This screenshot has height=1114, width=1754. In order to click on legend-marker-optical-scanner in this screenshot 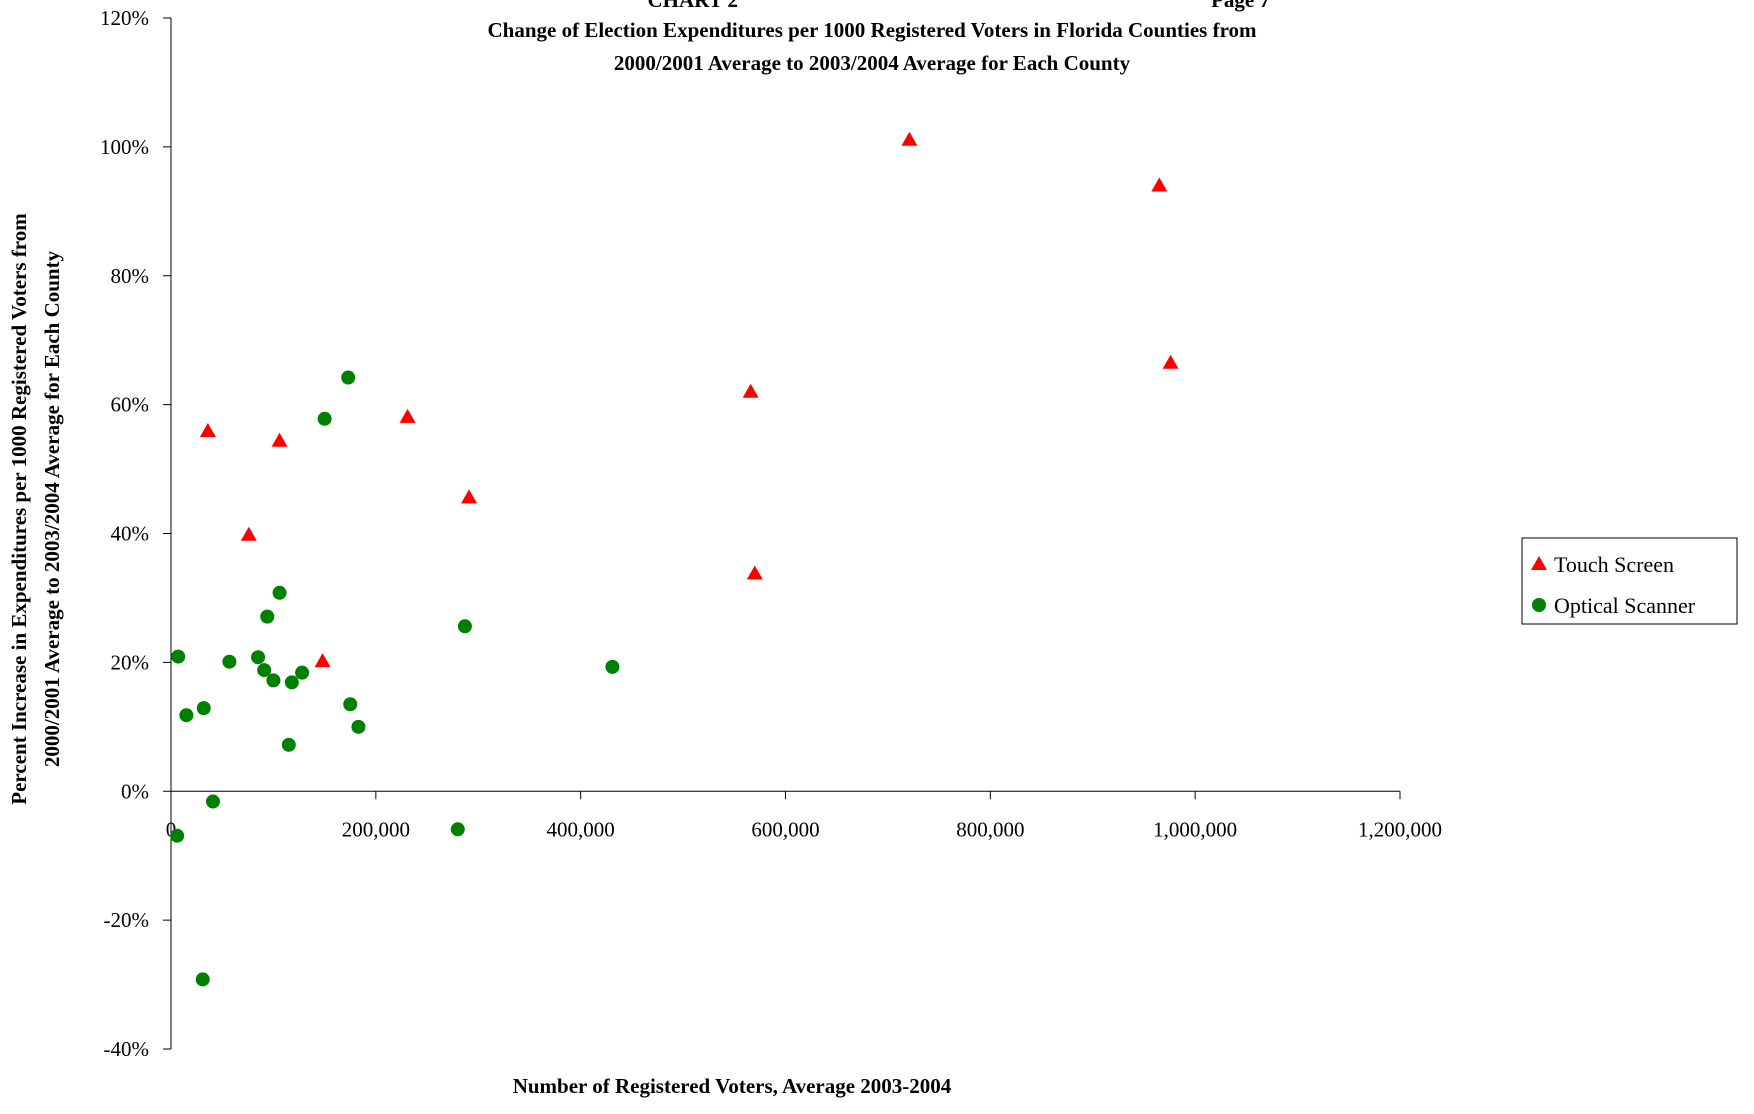, I will do `click(1539, 605)`.